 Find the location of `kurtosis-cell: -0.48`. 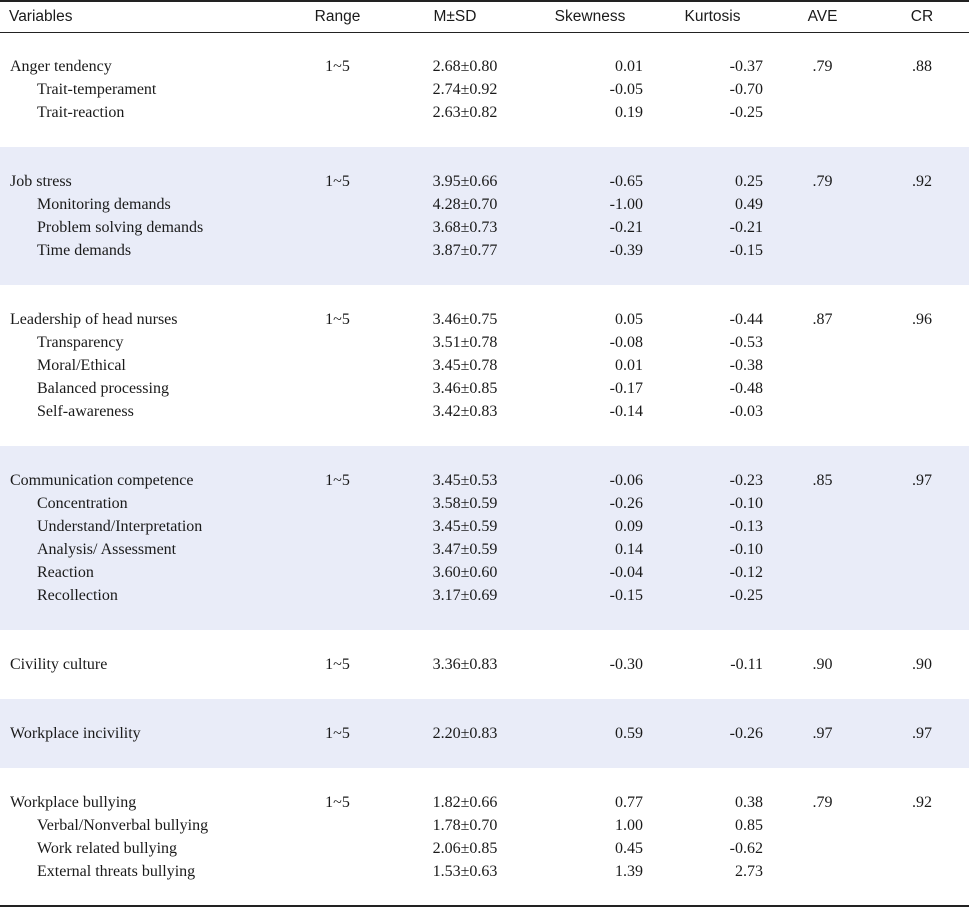

kurtosis-cell: -0.48 is located at coordinates (746, 388).